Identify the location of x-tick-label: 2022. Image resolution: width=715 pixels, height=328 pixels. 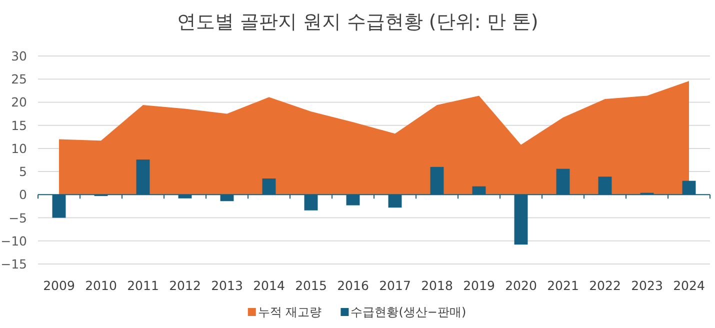
(605, 285).